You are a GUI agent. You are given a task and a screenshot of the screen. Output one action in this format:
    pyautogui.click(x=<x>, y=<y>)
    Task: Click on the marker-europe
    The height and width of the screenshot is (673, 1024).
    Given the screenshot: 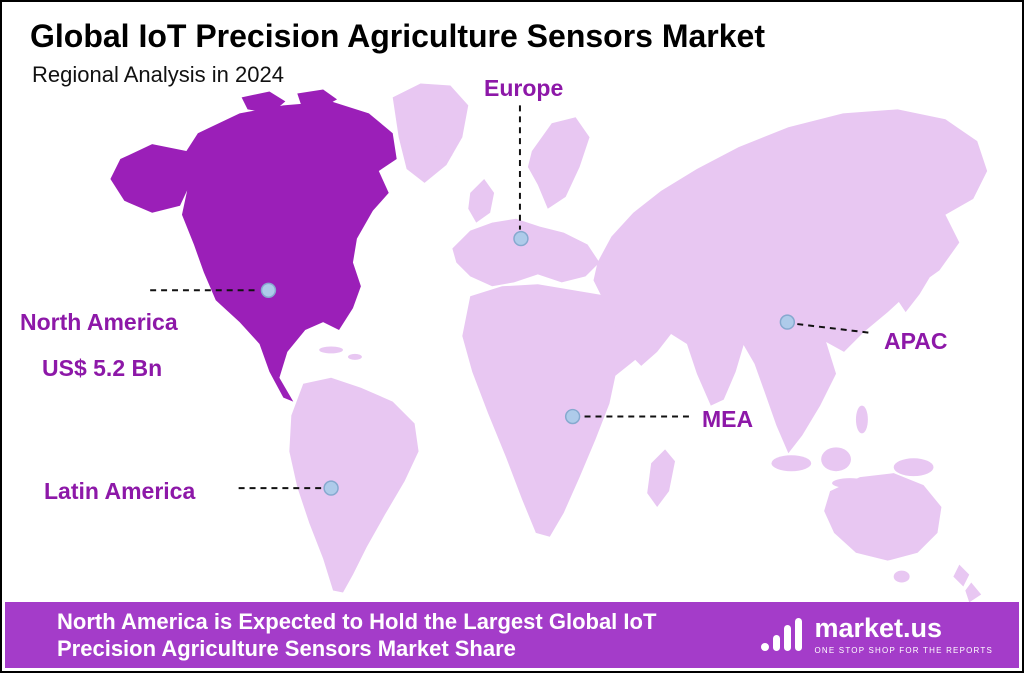 What is the action you would take?
    pyautogui.click(x=521, y=238)
    